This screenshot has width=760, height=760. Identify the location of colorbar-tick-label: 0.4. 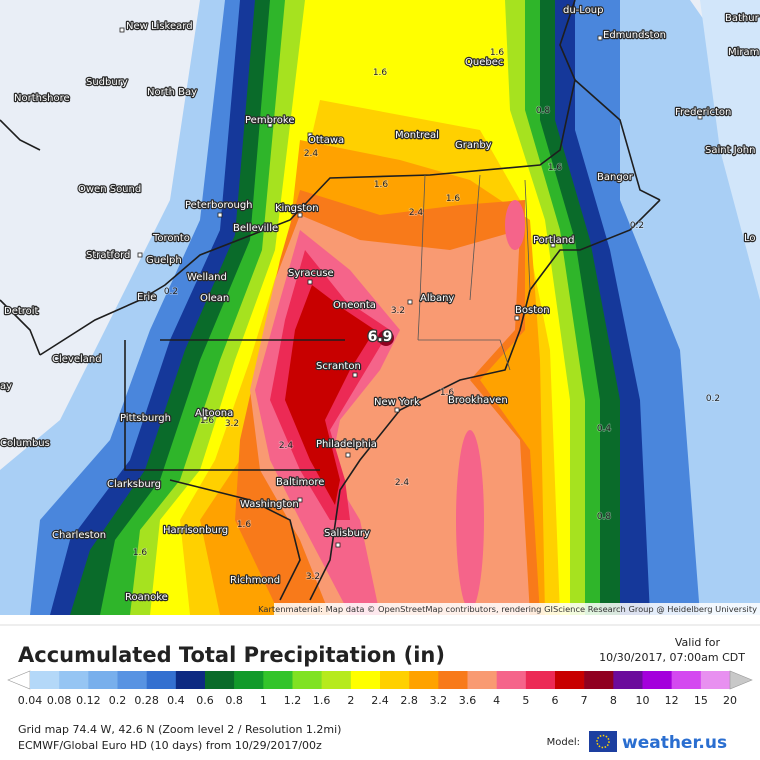
(176, 700).